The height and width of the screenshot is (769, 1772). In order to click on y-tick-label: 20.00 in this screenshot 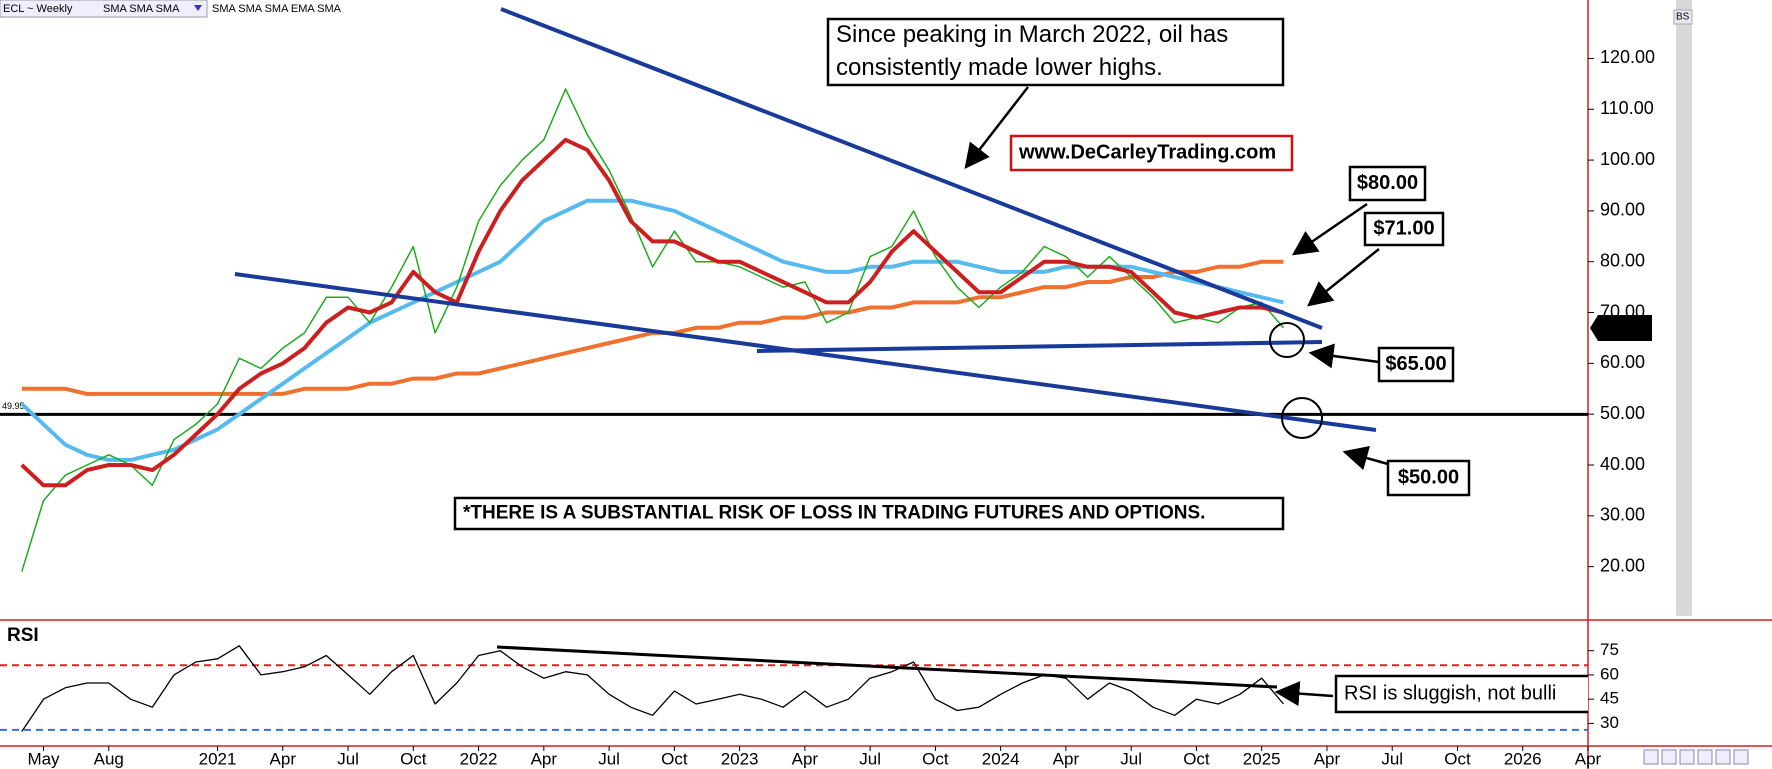, I will do `click(1622, 565)`.